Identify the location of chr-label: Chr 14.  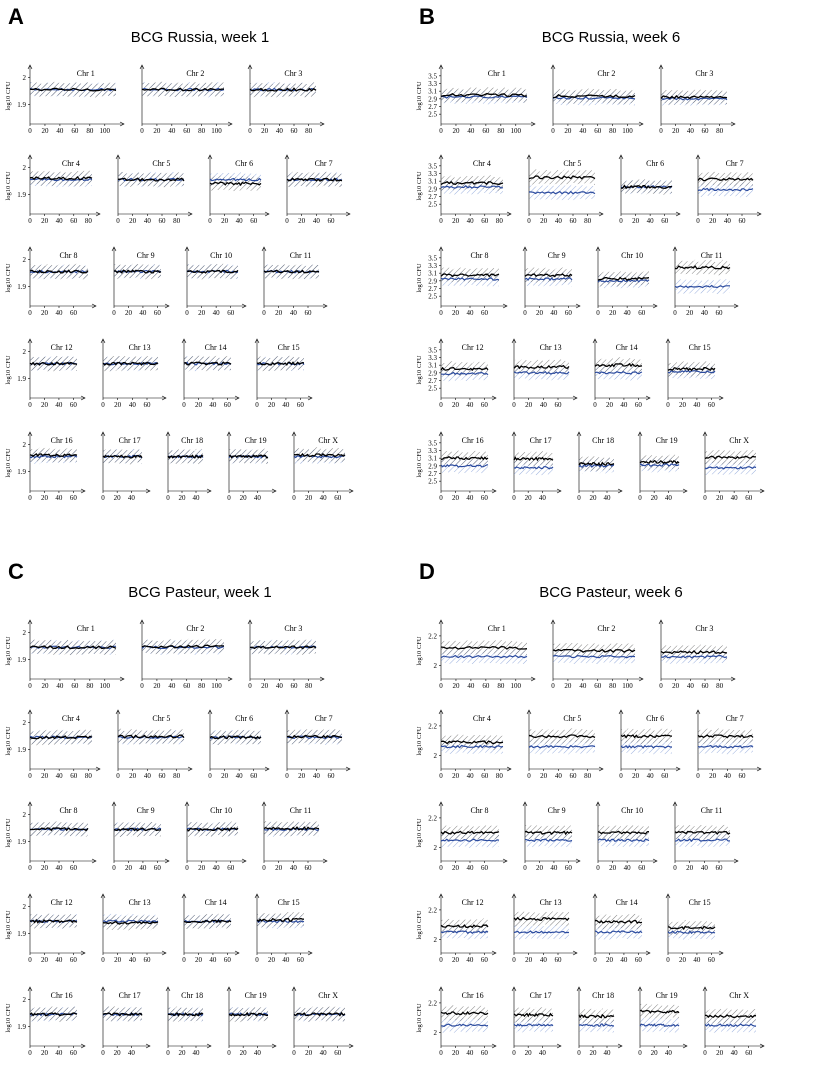
(627, 347).